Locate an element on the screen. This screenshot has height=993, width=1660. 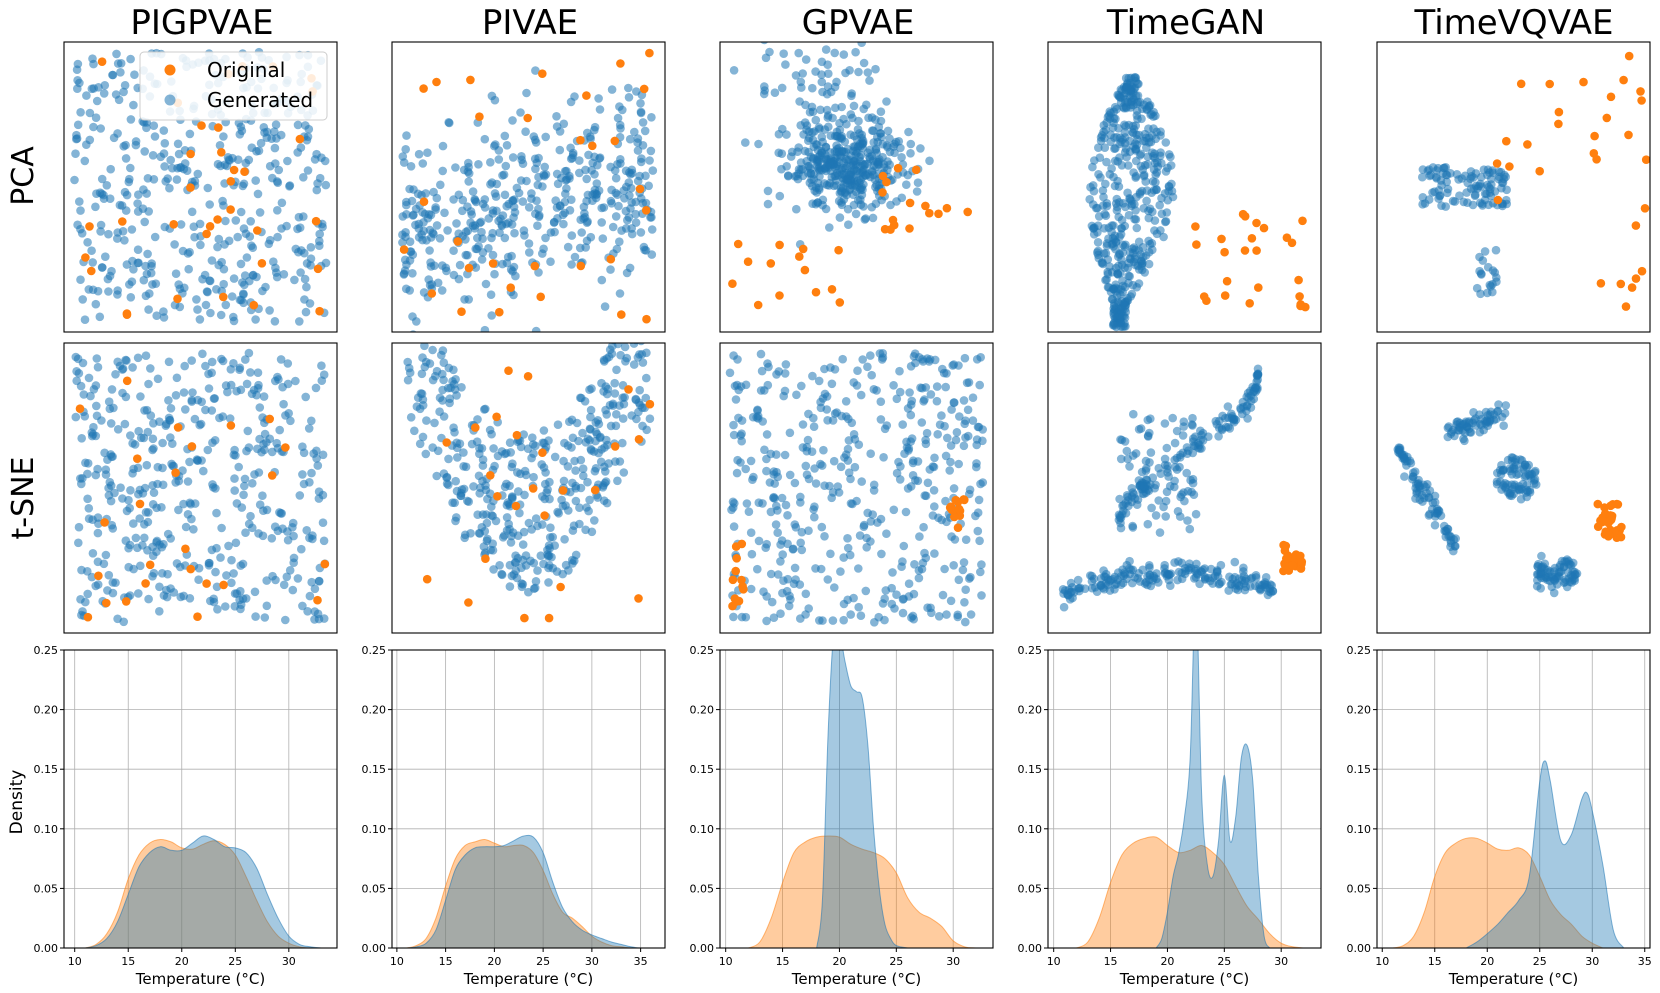
x-tick-label: 10 is located at coordinates (397, 961).